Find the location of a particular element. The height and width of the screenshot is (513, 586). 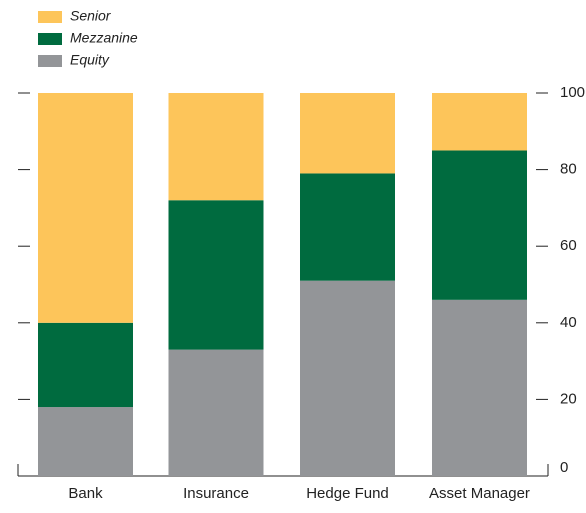

x-tick-label: Bank is located at coordinates (85, 493).